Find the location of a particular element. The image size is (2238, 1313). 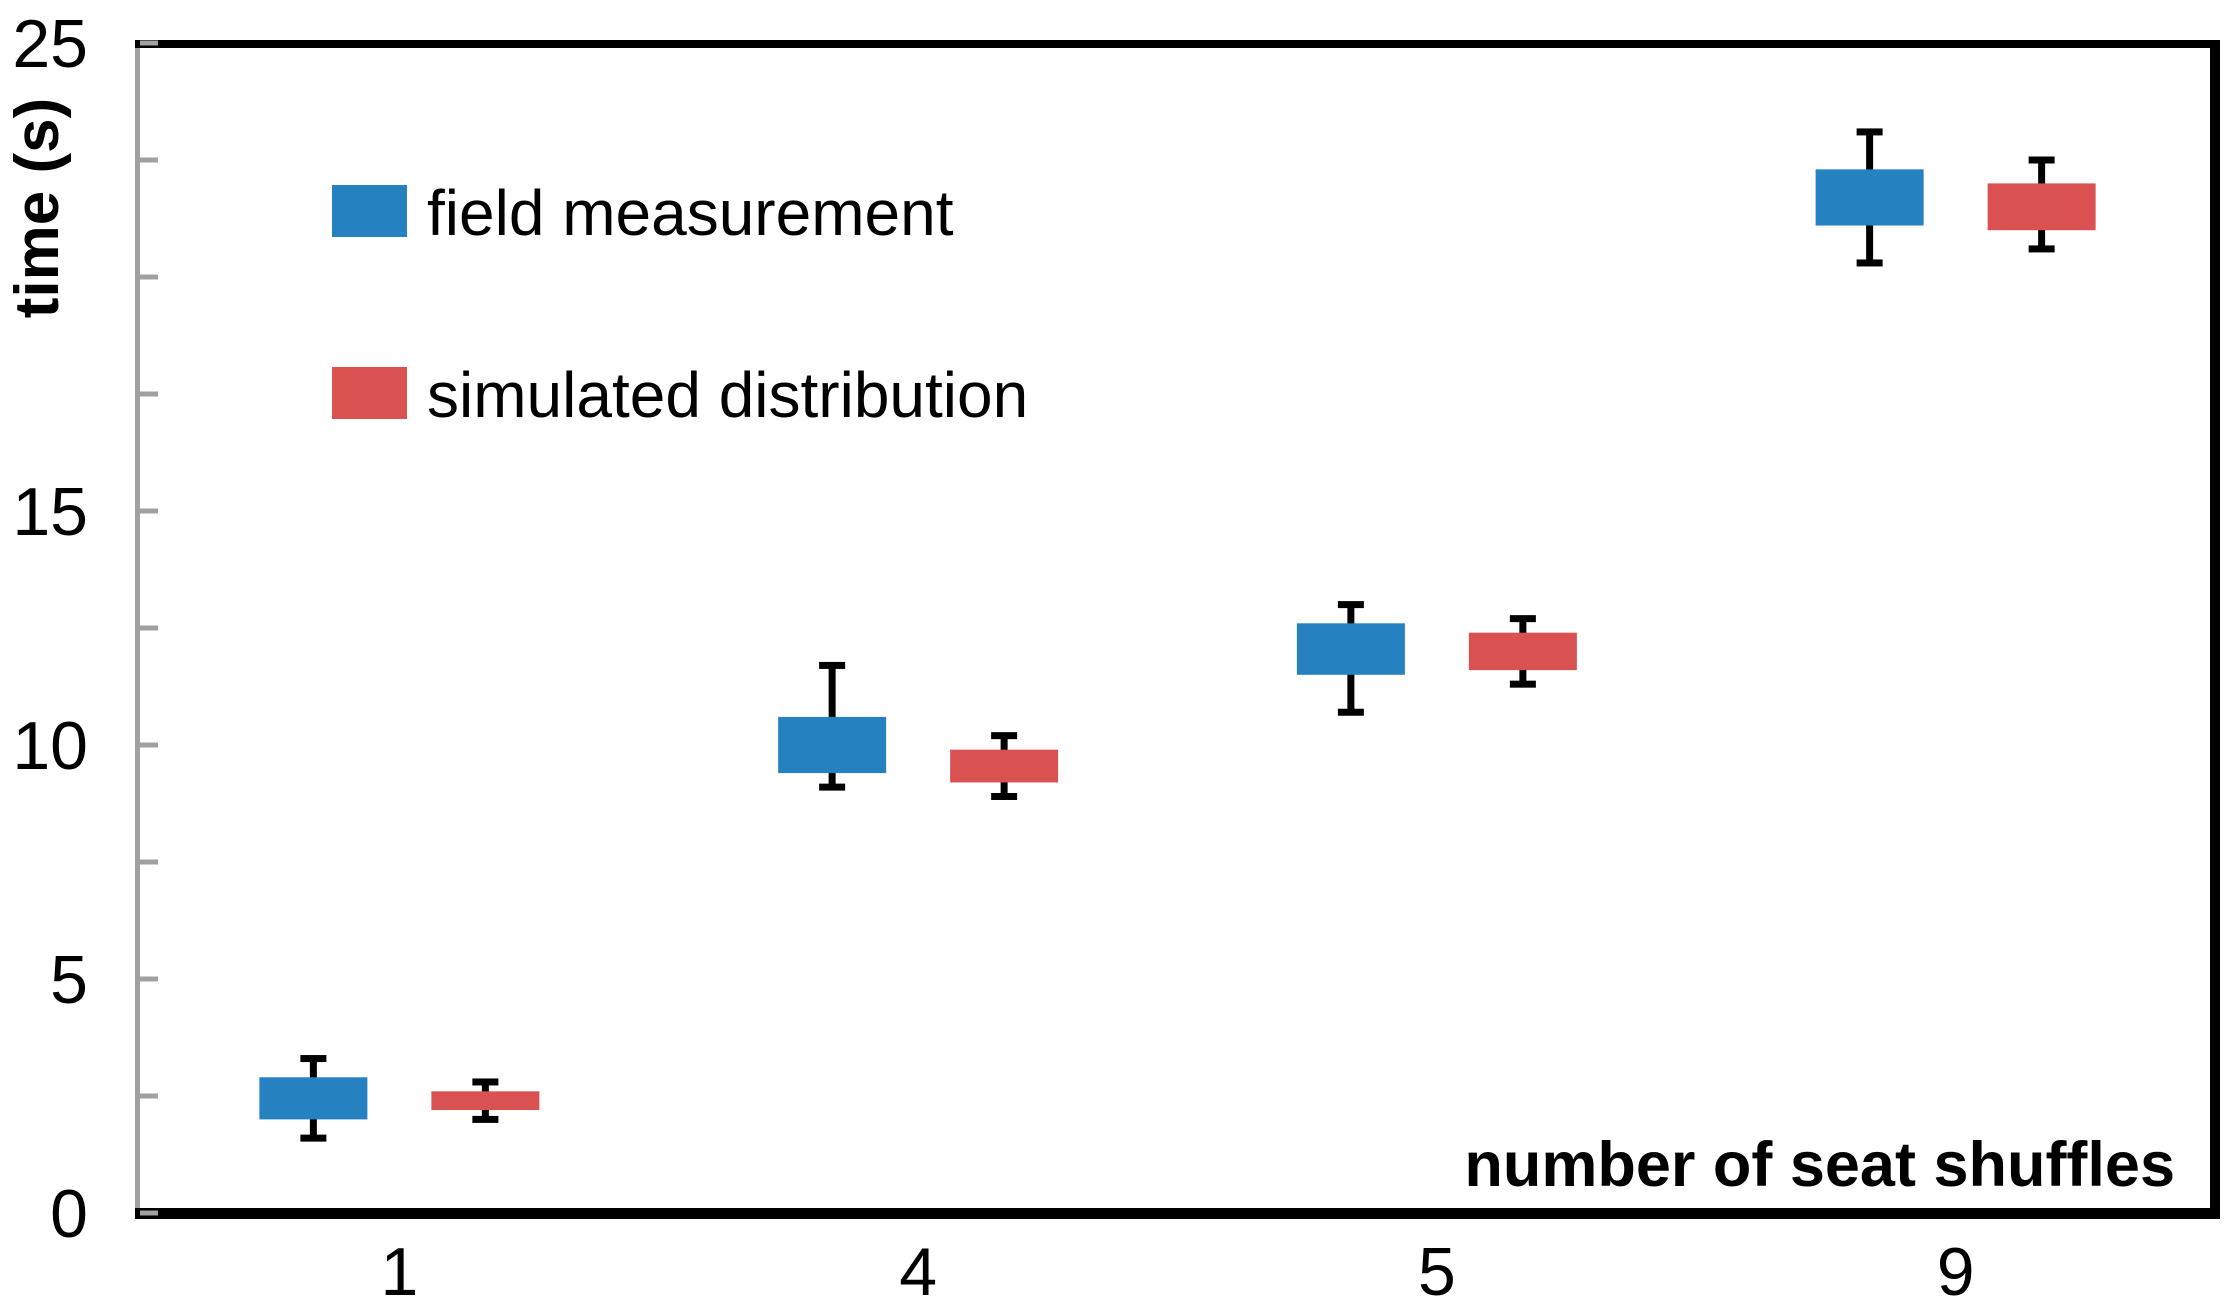

x-tick-label-1: 1 is located at coordinates (399, 1271).